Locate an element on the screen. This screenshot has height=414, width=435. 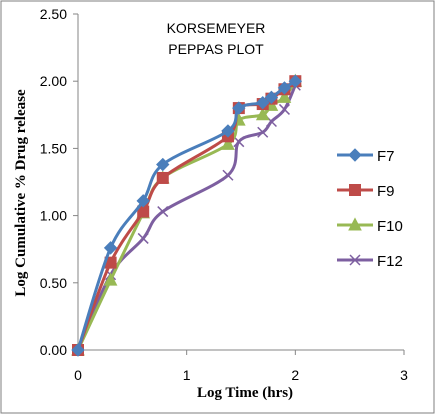
x-tick-label: 3 is located at coordinates (404, 375).